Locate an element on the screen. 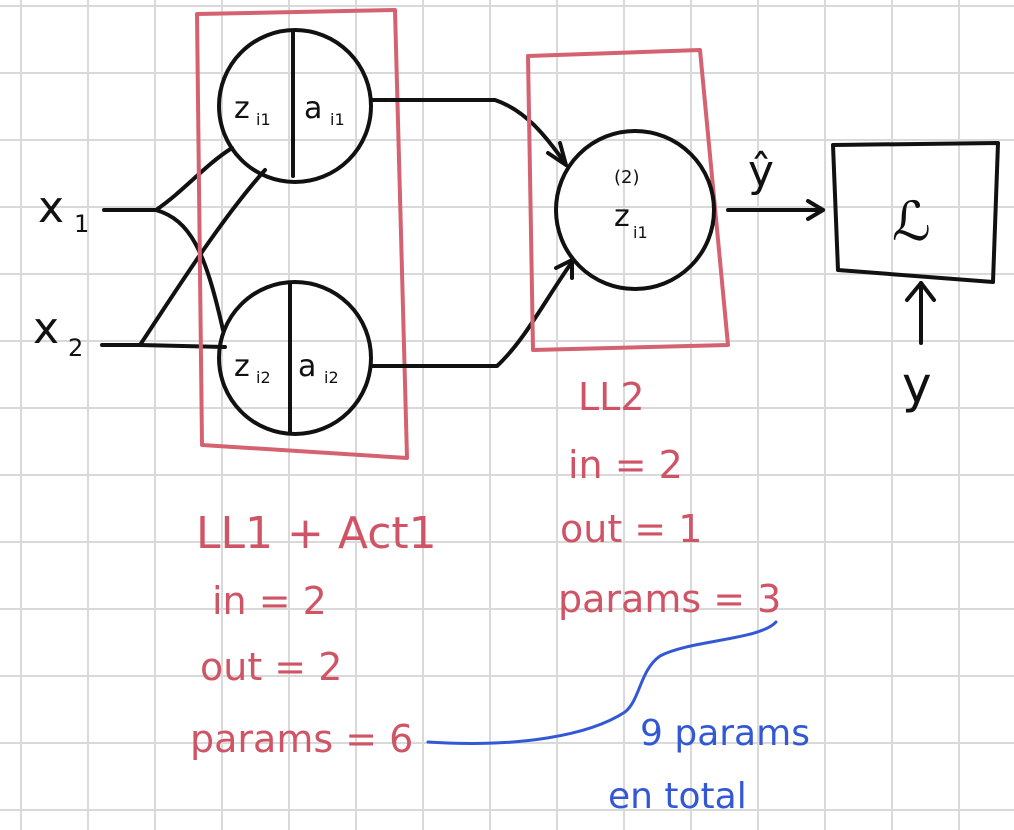 Image resolution: width=1014 pixels, height=830 pixels. layer1-box is located at coordinates (302, 234).